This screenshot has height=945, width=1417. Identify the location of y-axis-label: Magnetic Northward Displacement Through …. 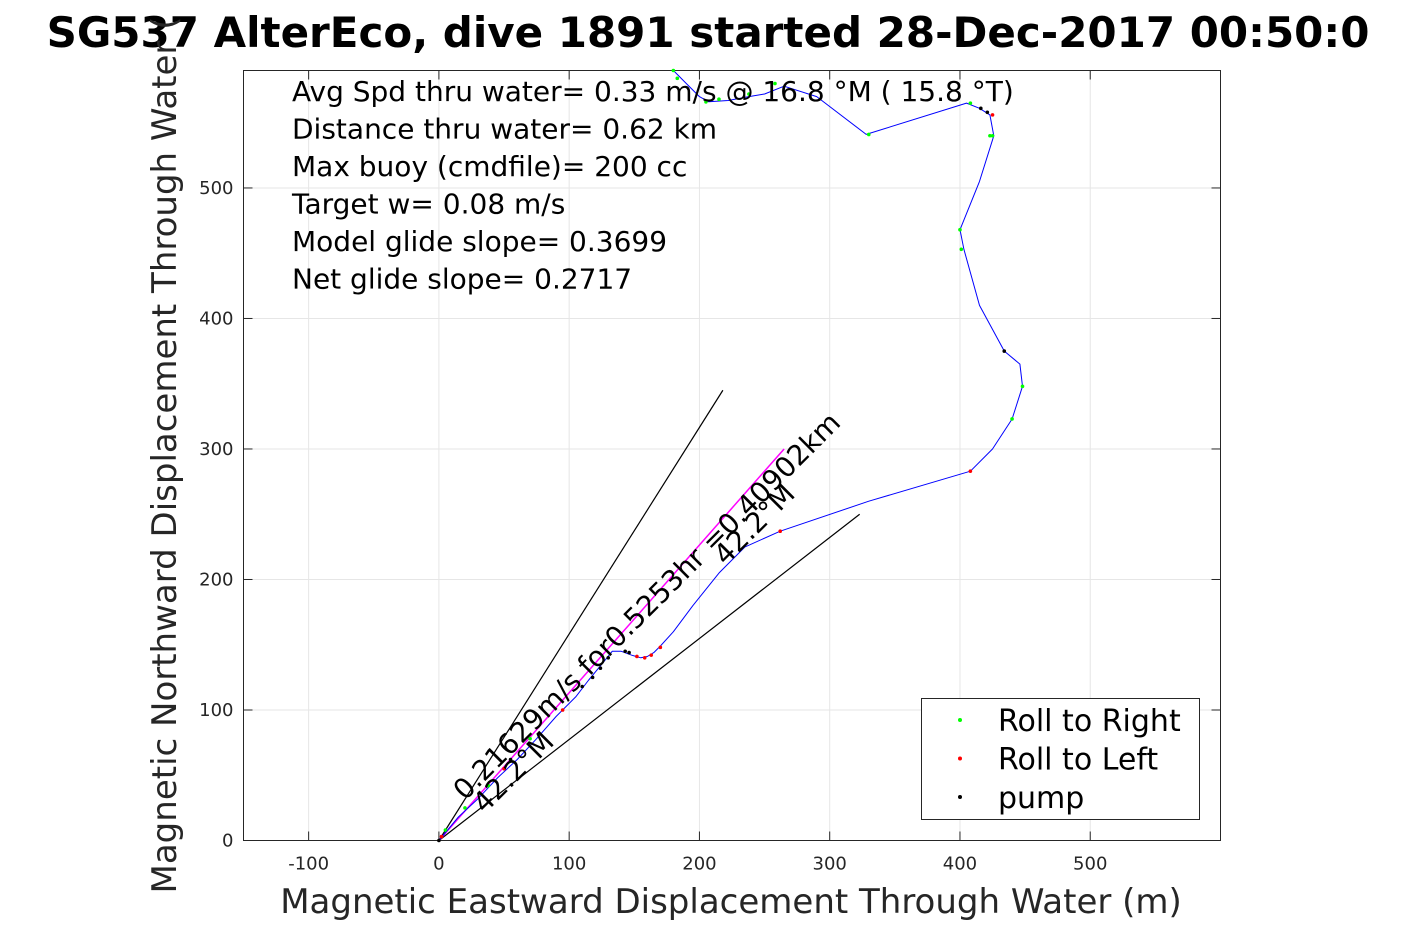
(165, 455).